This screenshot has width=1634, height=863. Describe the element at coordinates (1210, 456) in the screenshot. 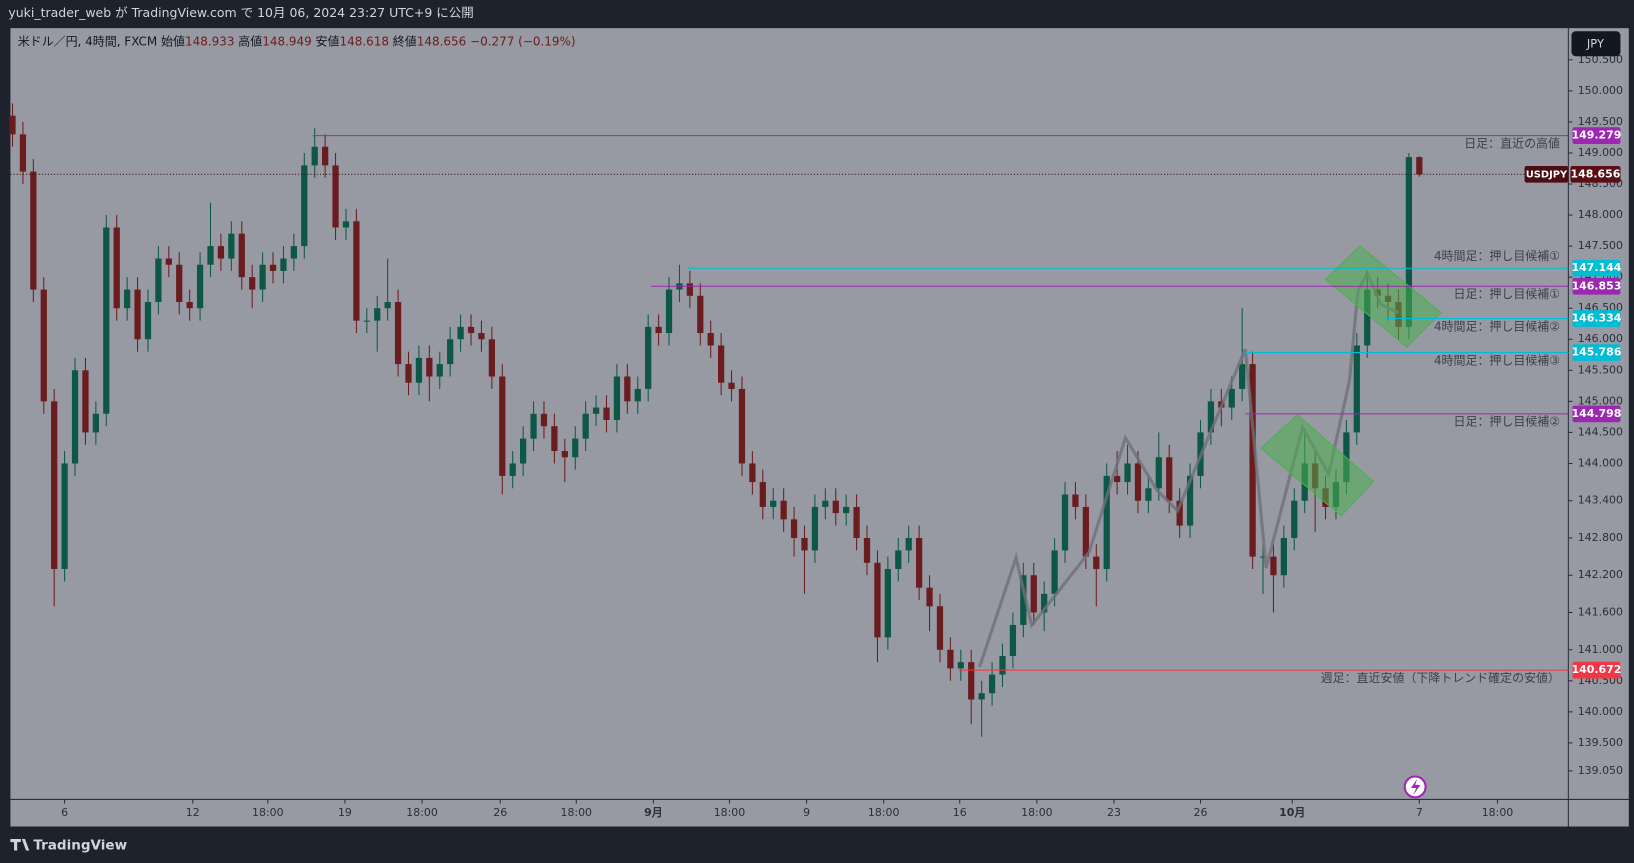

I see `drawings` at that location.